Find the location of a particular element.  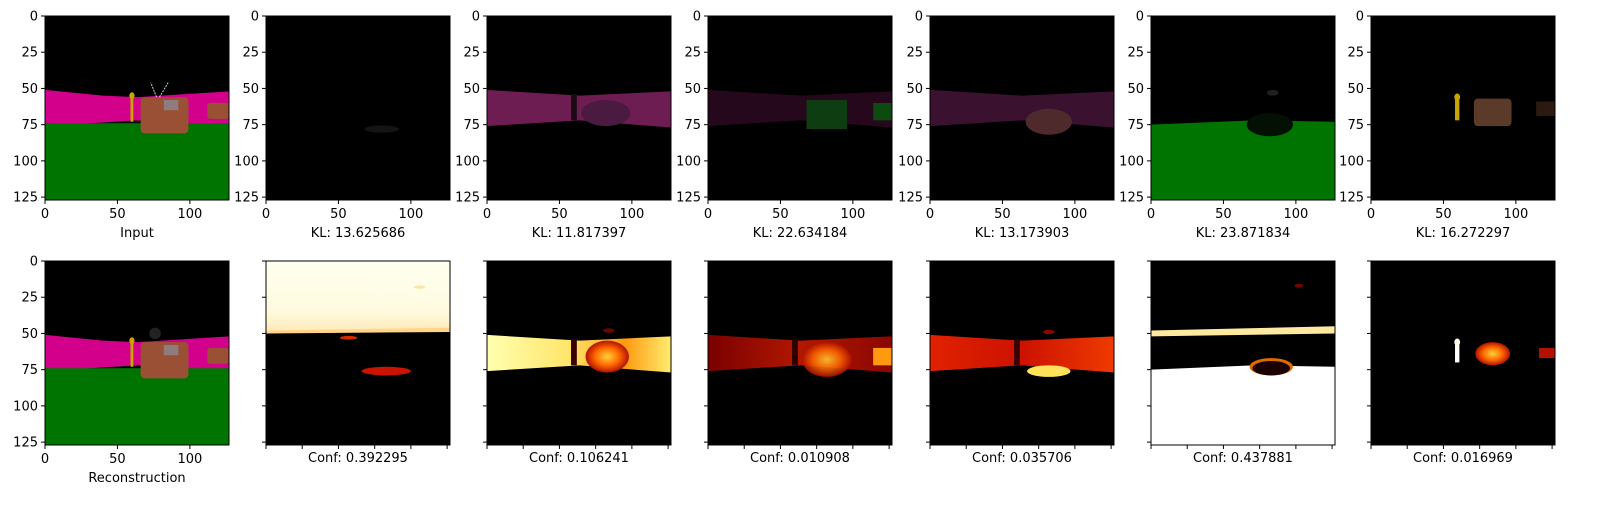

hot-sky is located at coordinates (358, 296).